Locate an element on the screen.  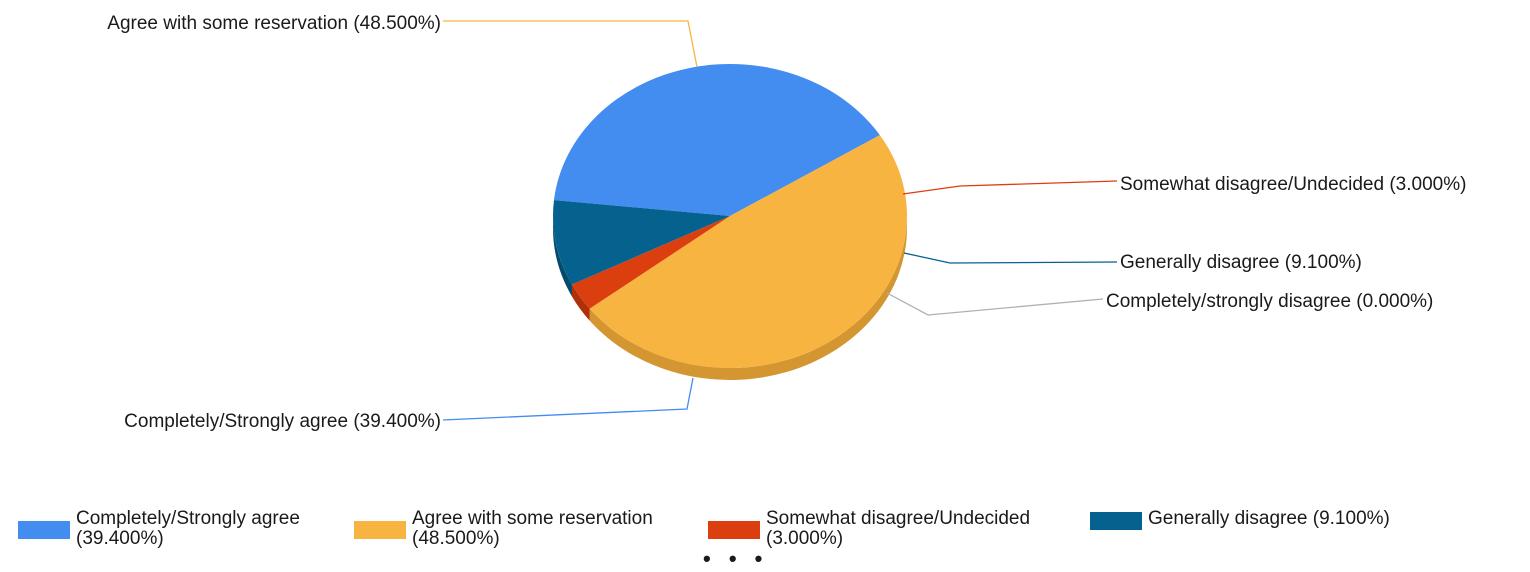
slice-label-completely-strongly-agree: Completely/Strongly agree (39.400%) is located at coordinates (282, 421).